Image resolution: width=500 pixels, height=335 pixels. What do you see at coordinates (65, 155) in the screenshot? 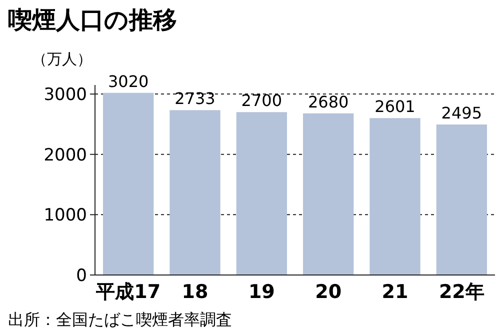
I see `y-tick-label: 2000` at bounding box center [65, 155].